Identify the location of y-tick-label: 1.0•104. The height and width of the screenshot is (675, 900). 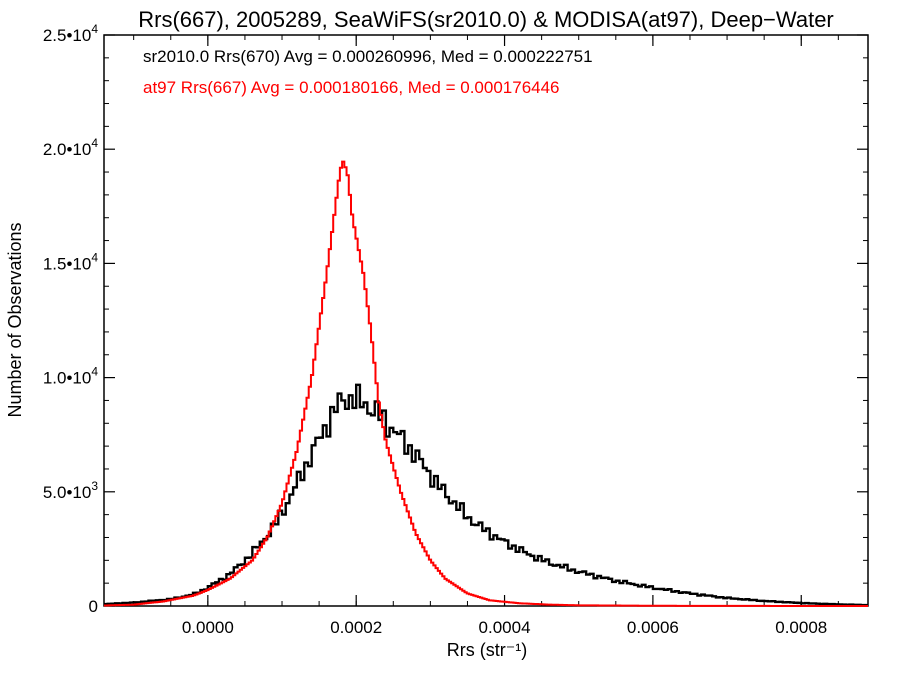
(71, 376).